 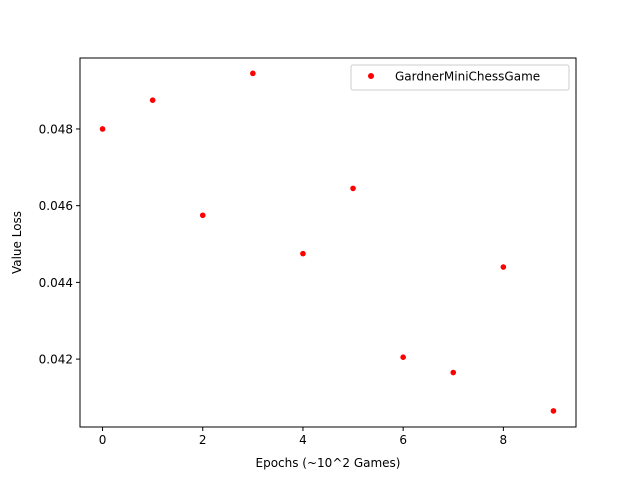 I want to click on x-tick-label: 2, so click(x=203, y=440).